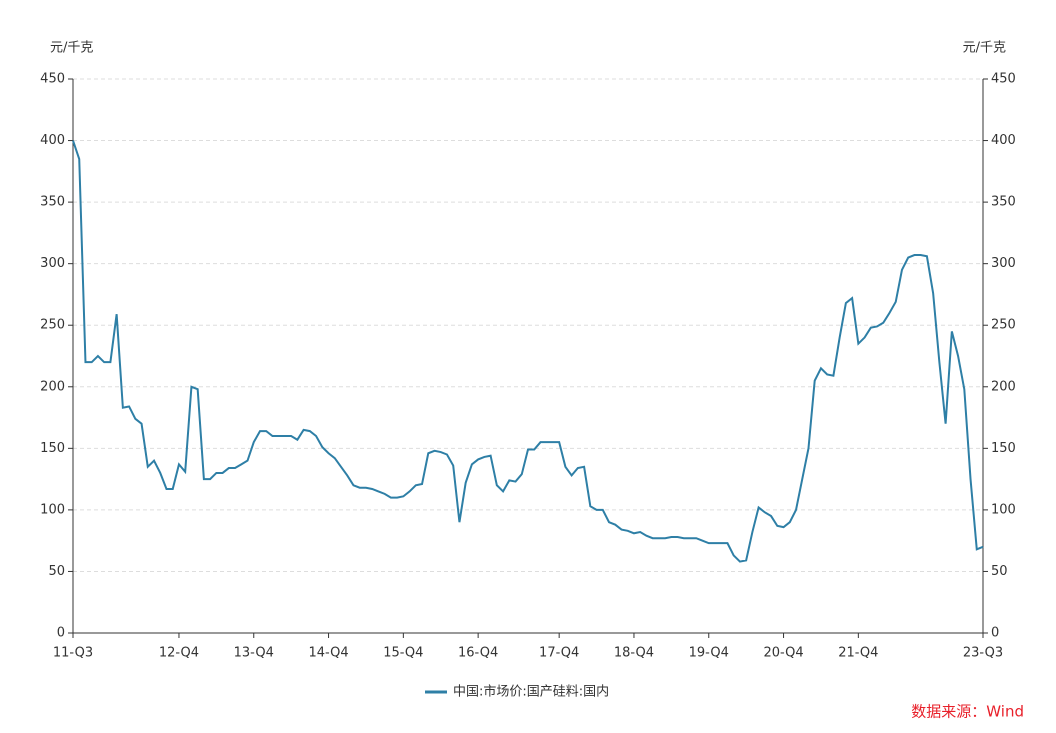  I want to click on y-tick-label: 200, so click(52, 386).